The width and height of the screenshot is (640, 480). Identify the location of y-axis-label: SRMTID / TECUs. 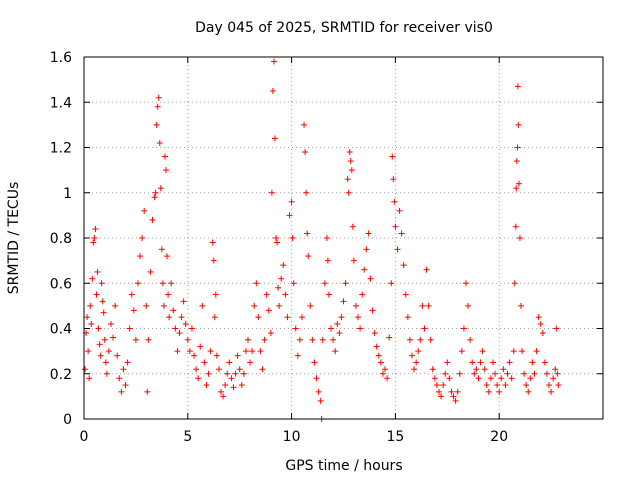
(14, 238).